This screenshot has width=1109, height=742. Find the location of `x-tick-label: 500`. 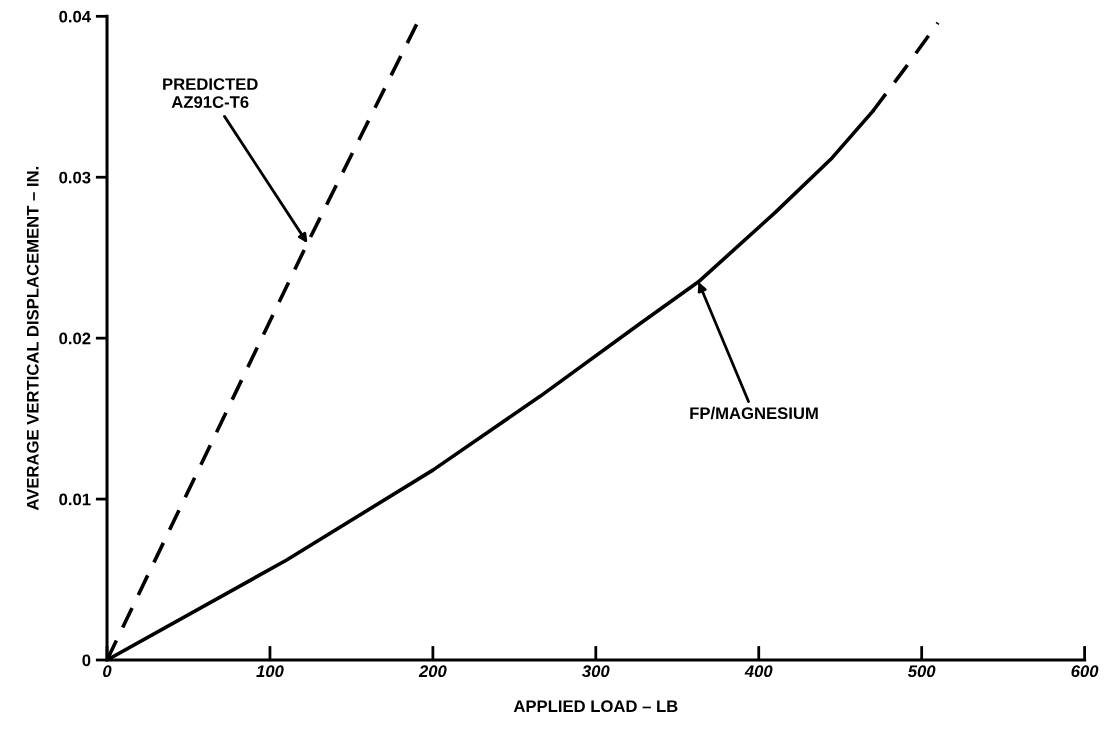

x-tick-label: 500 is located at coordinates (921, 671).